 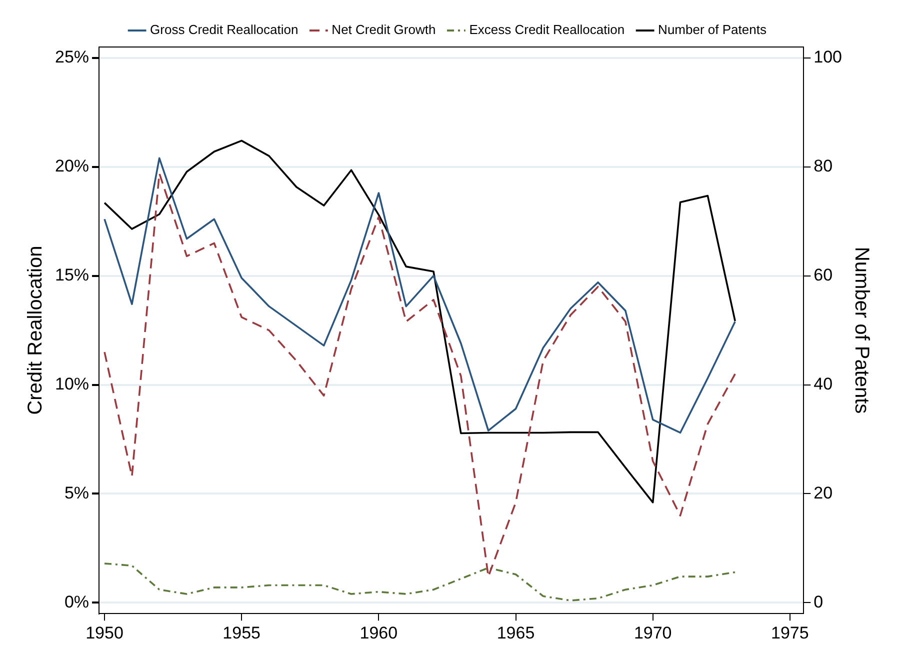 I want to click on legend-label: Excess Credit Reallocation, so click(x=547, y=30).